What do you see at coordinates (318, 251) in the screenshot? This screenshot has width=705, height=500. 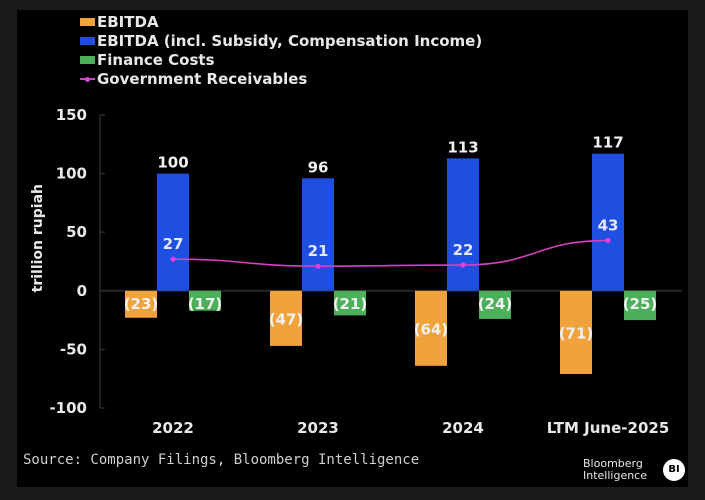 I see `line-data-label: 21` at bounding box center [318, 251].